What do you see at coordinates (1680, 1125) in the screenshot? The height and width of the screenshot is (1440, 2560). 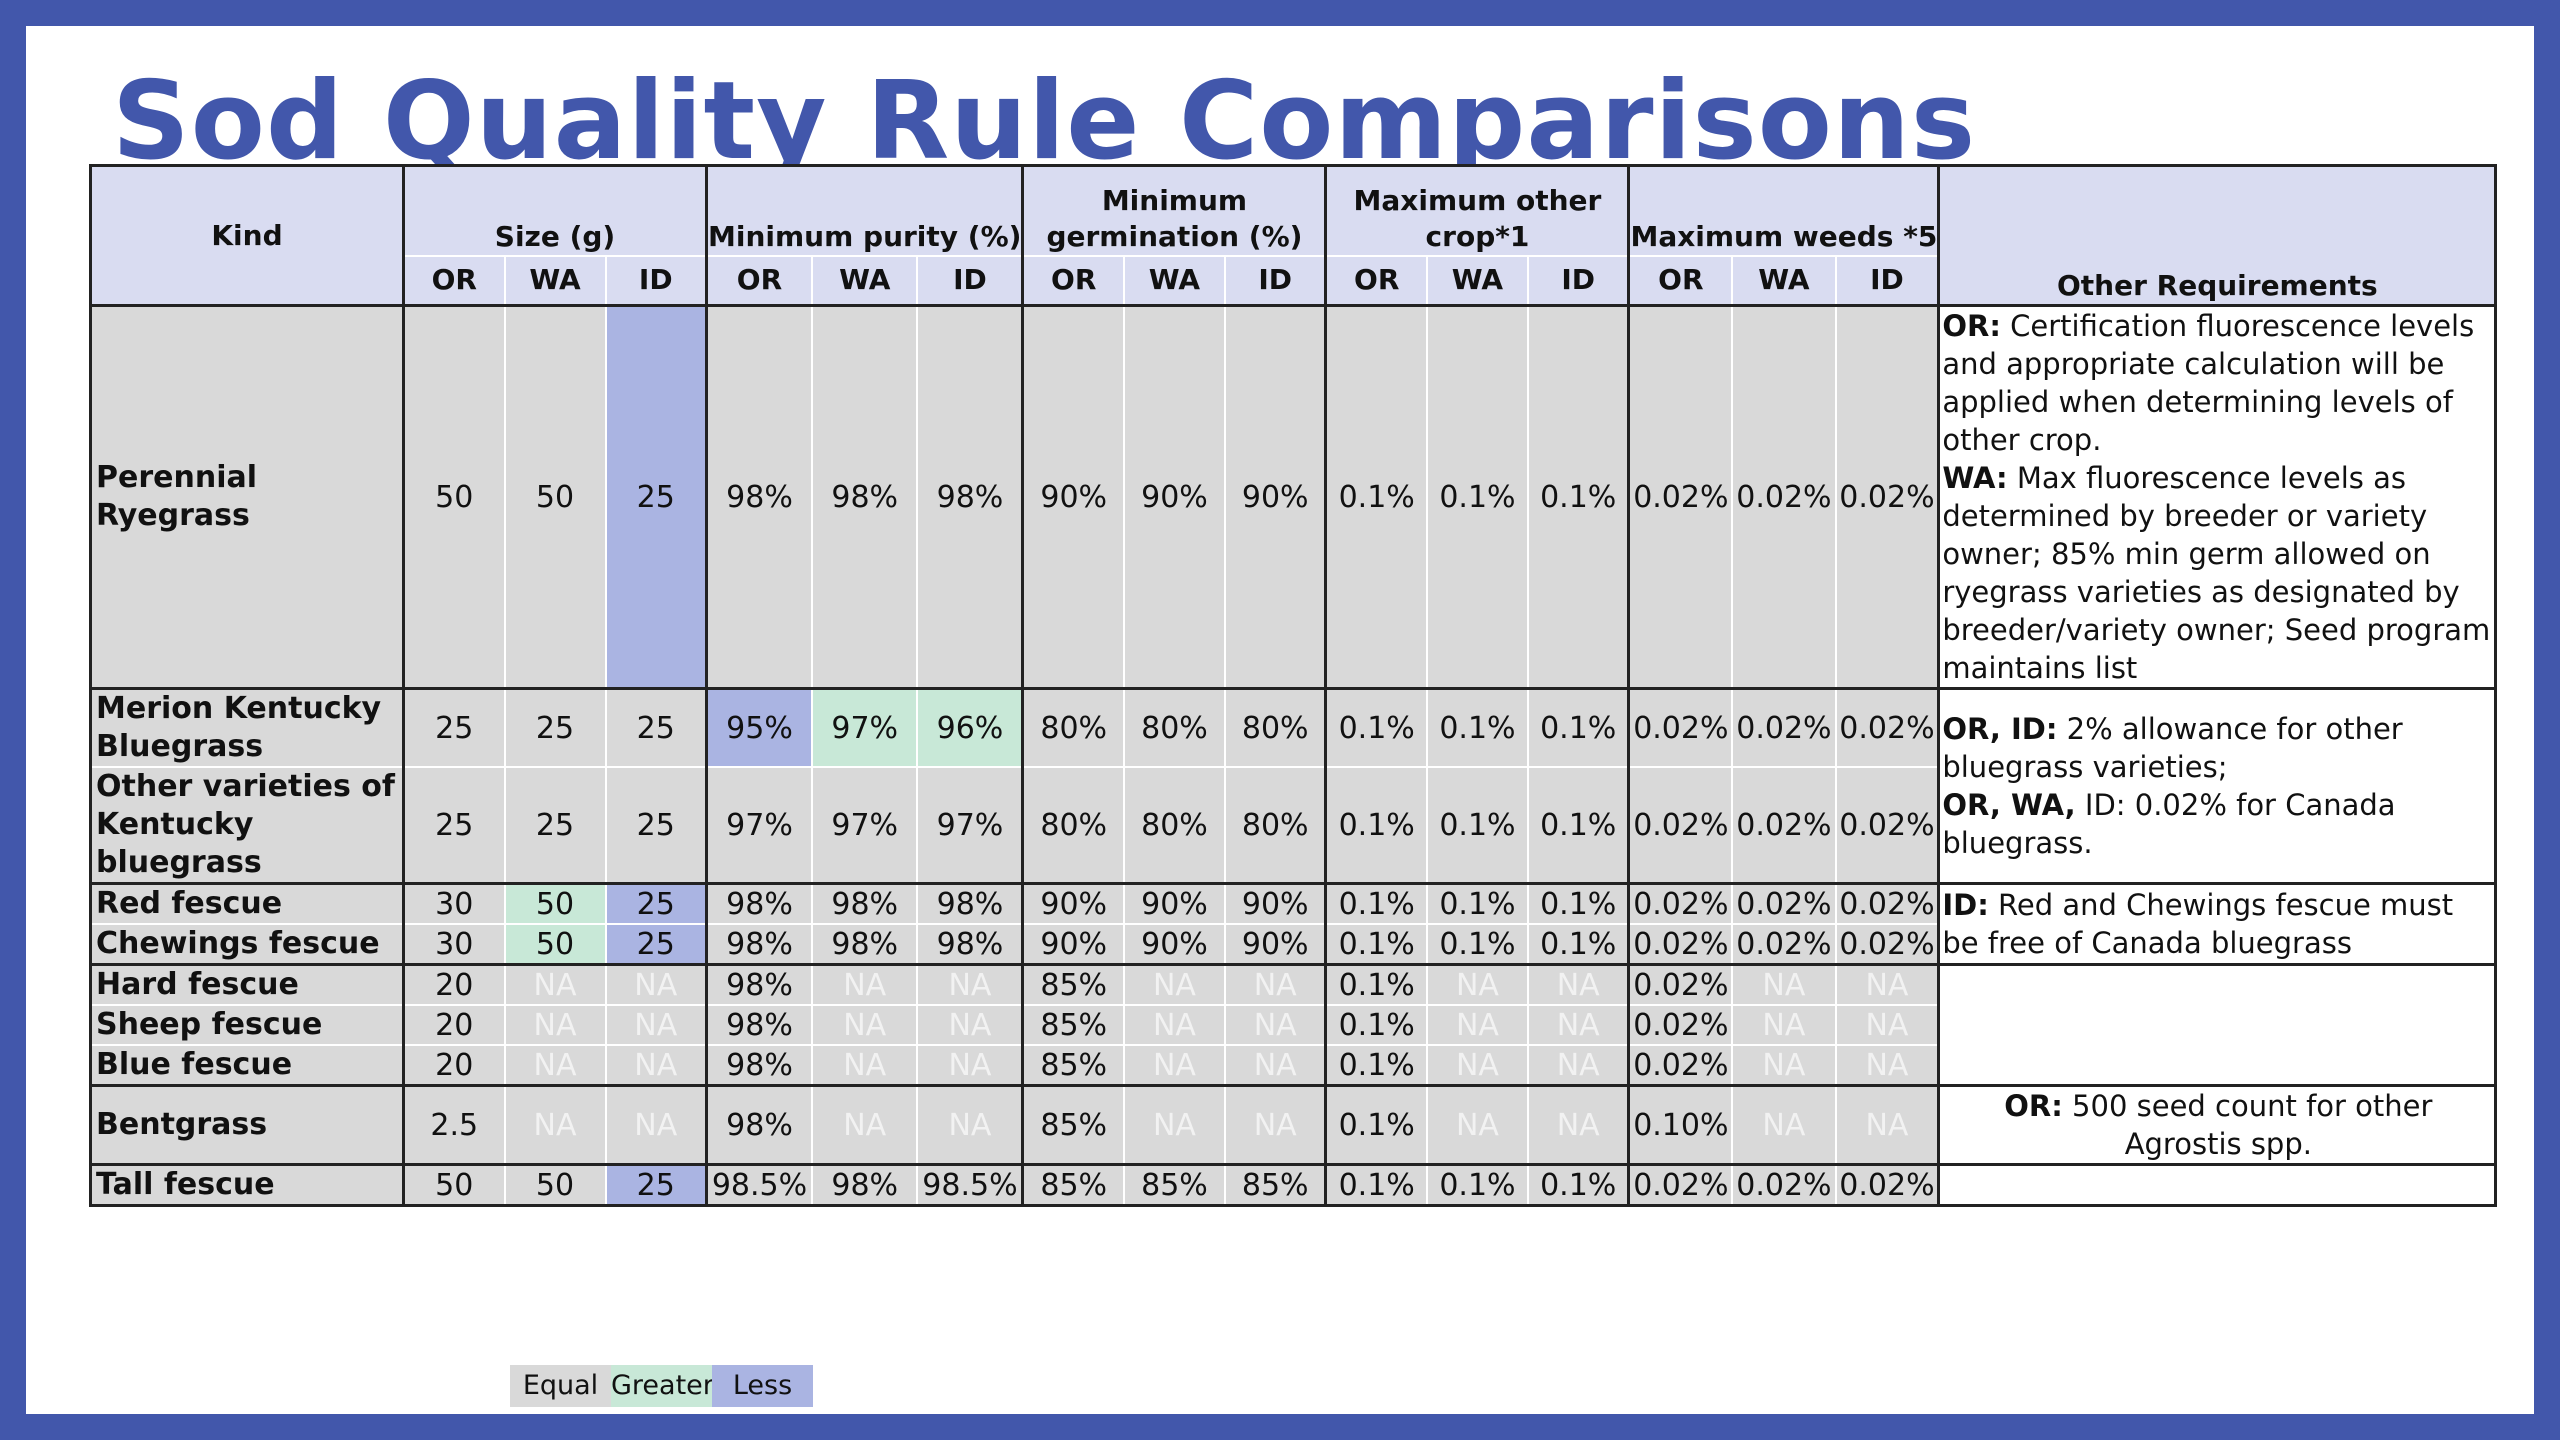 I see `value-cell: 0.10%` at bounding box center [1680, 1125].